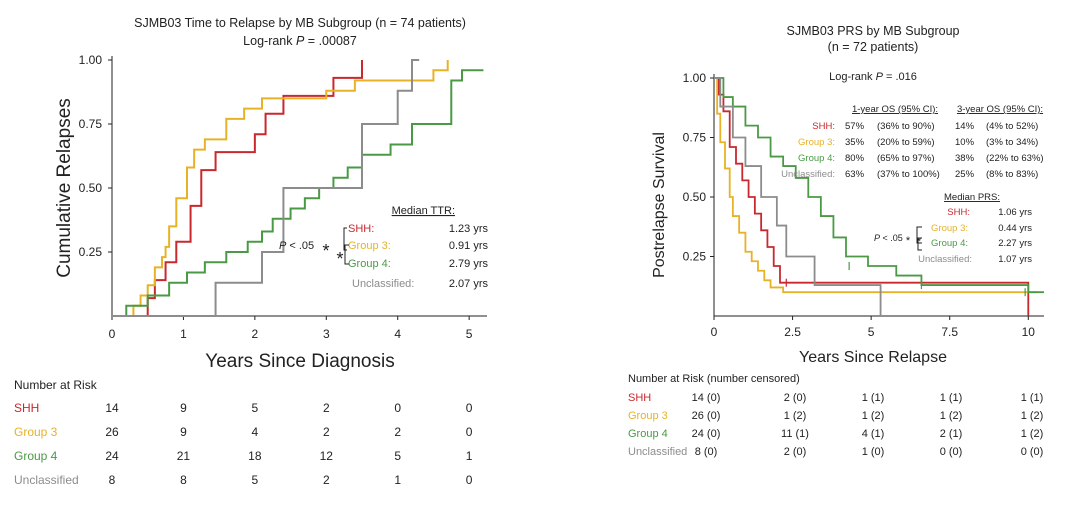  I want to click on right-risk-cell: 1 (0), so click(873, 452).